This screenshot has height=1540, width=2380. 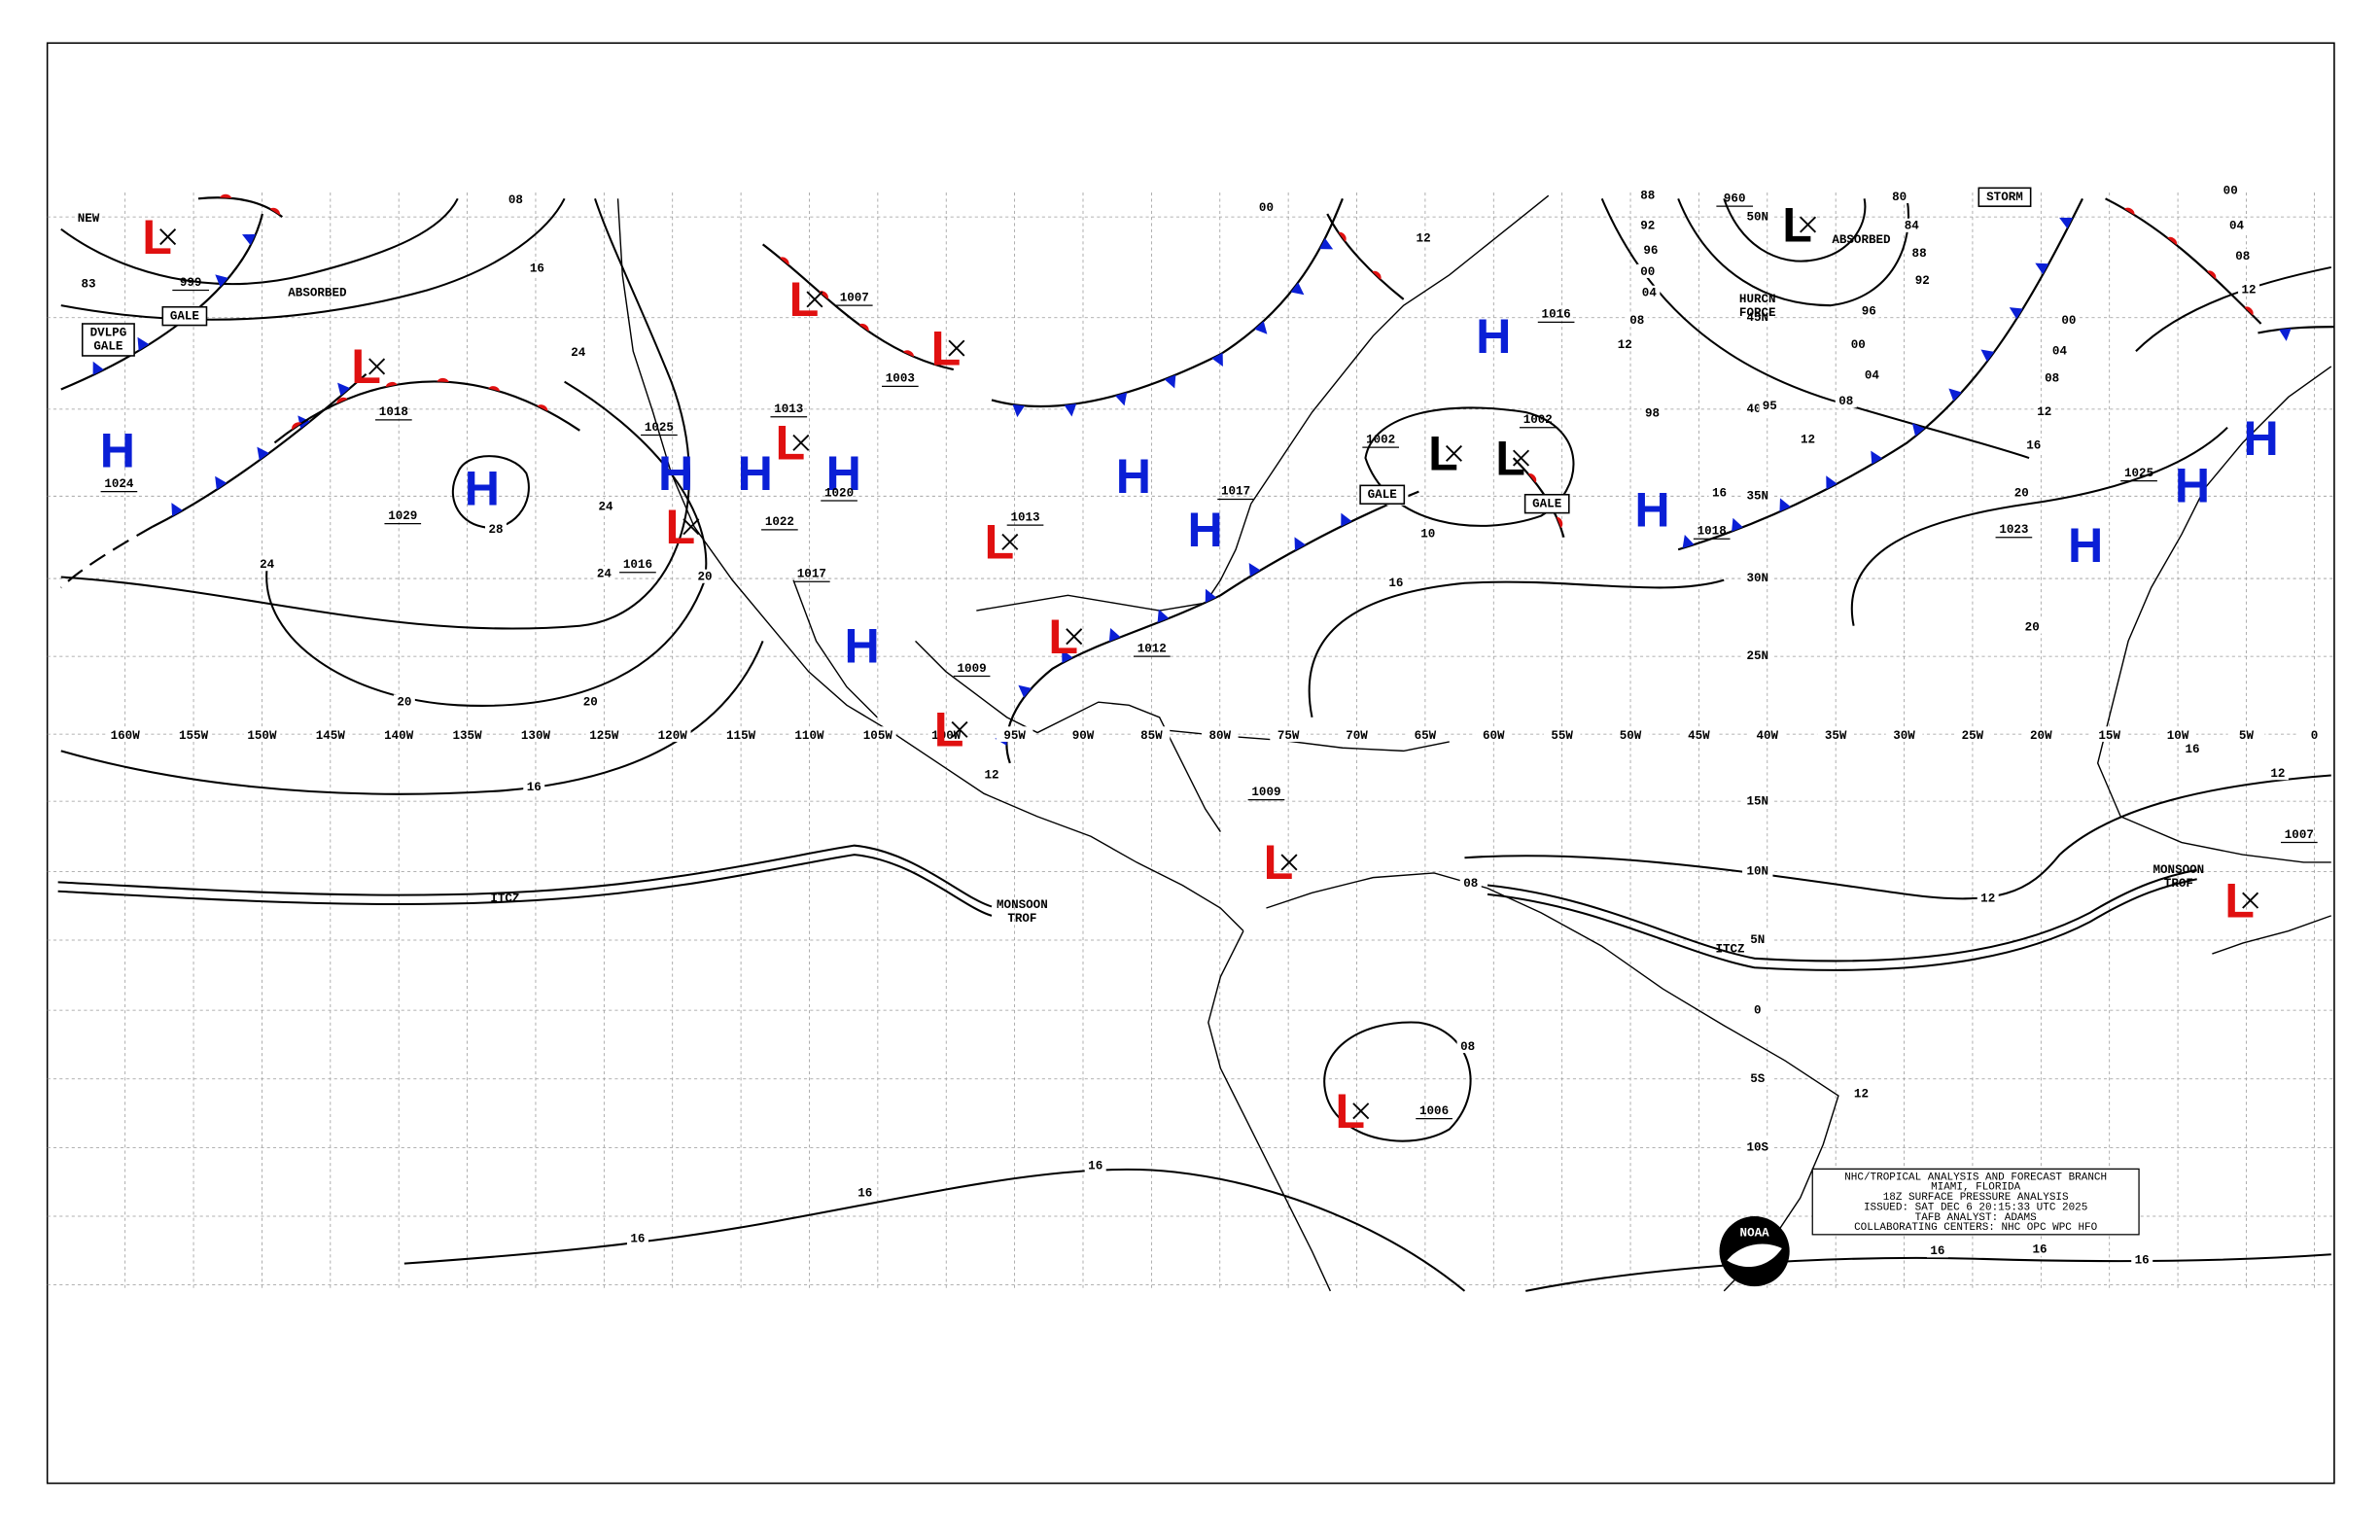 I want to click on latitude-label: 15N, so click(x=1757, y=801).